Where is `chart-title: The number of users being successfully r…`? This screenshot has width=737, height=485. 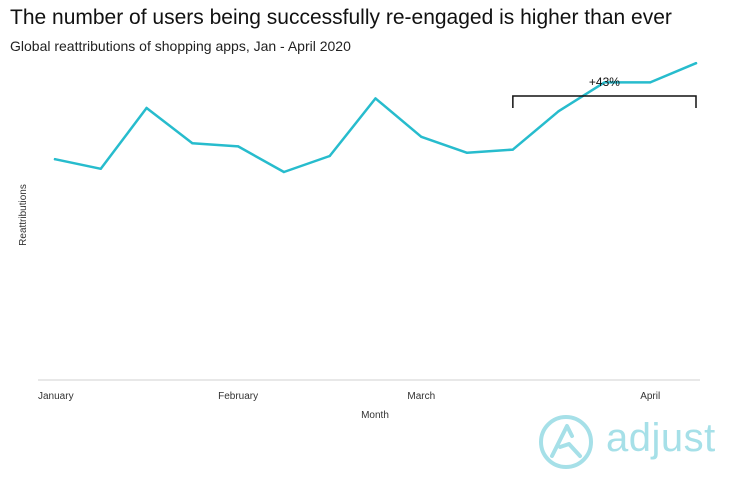
chart-title: The number of users being successfully r… is located at coordinates (341, 17).